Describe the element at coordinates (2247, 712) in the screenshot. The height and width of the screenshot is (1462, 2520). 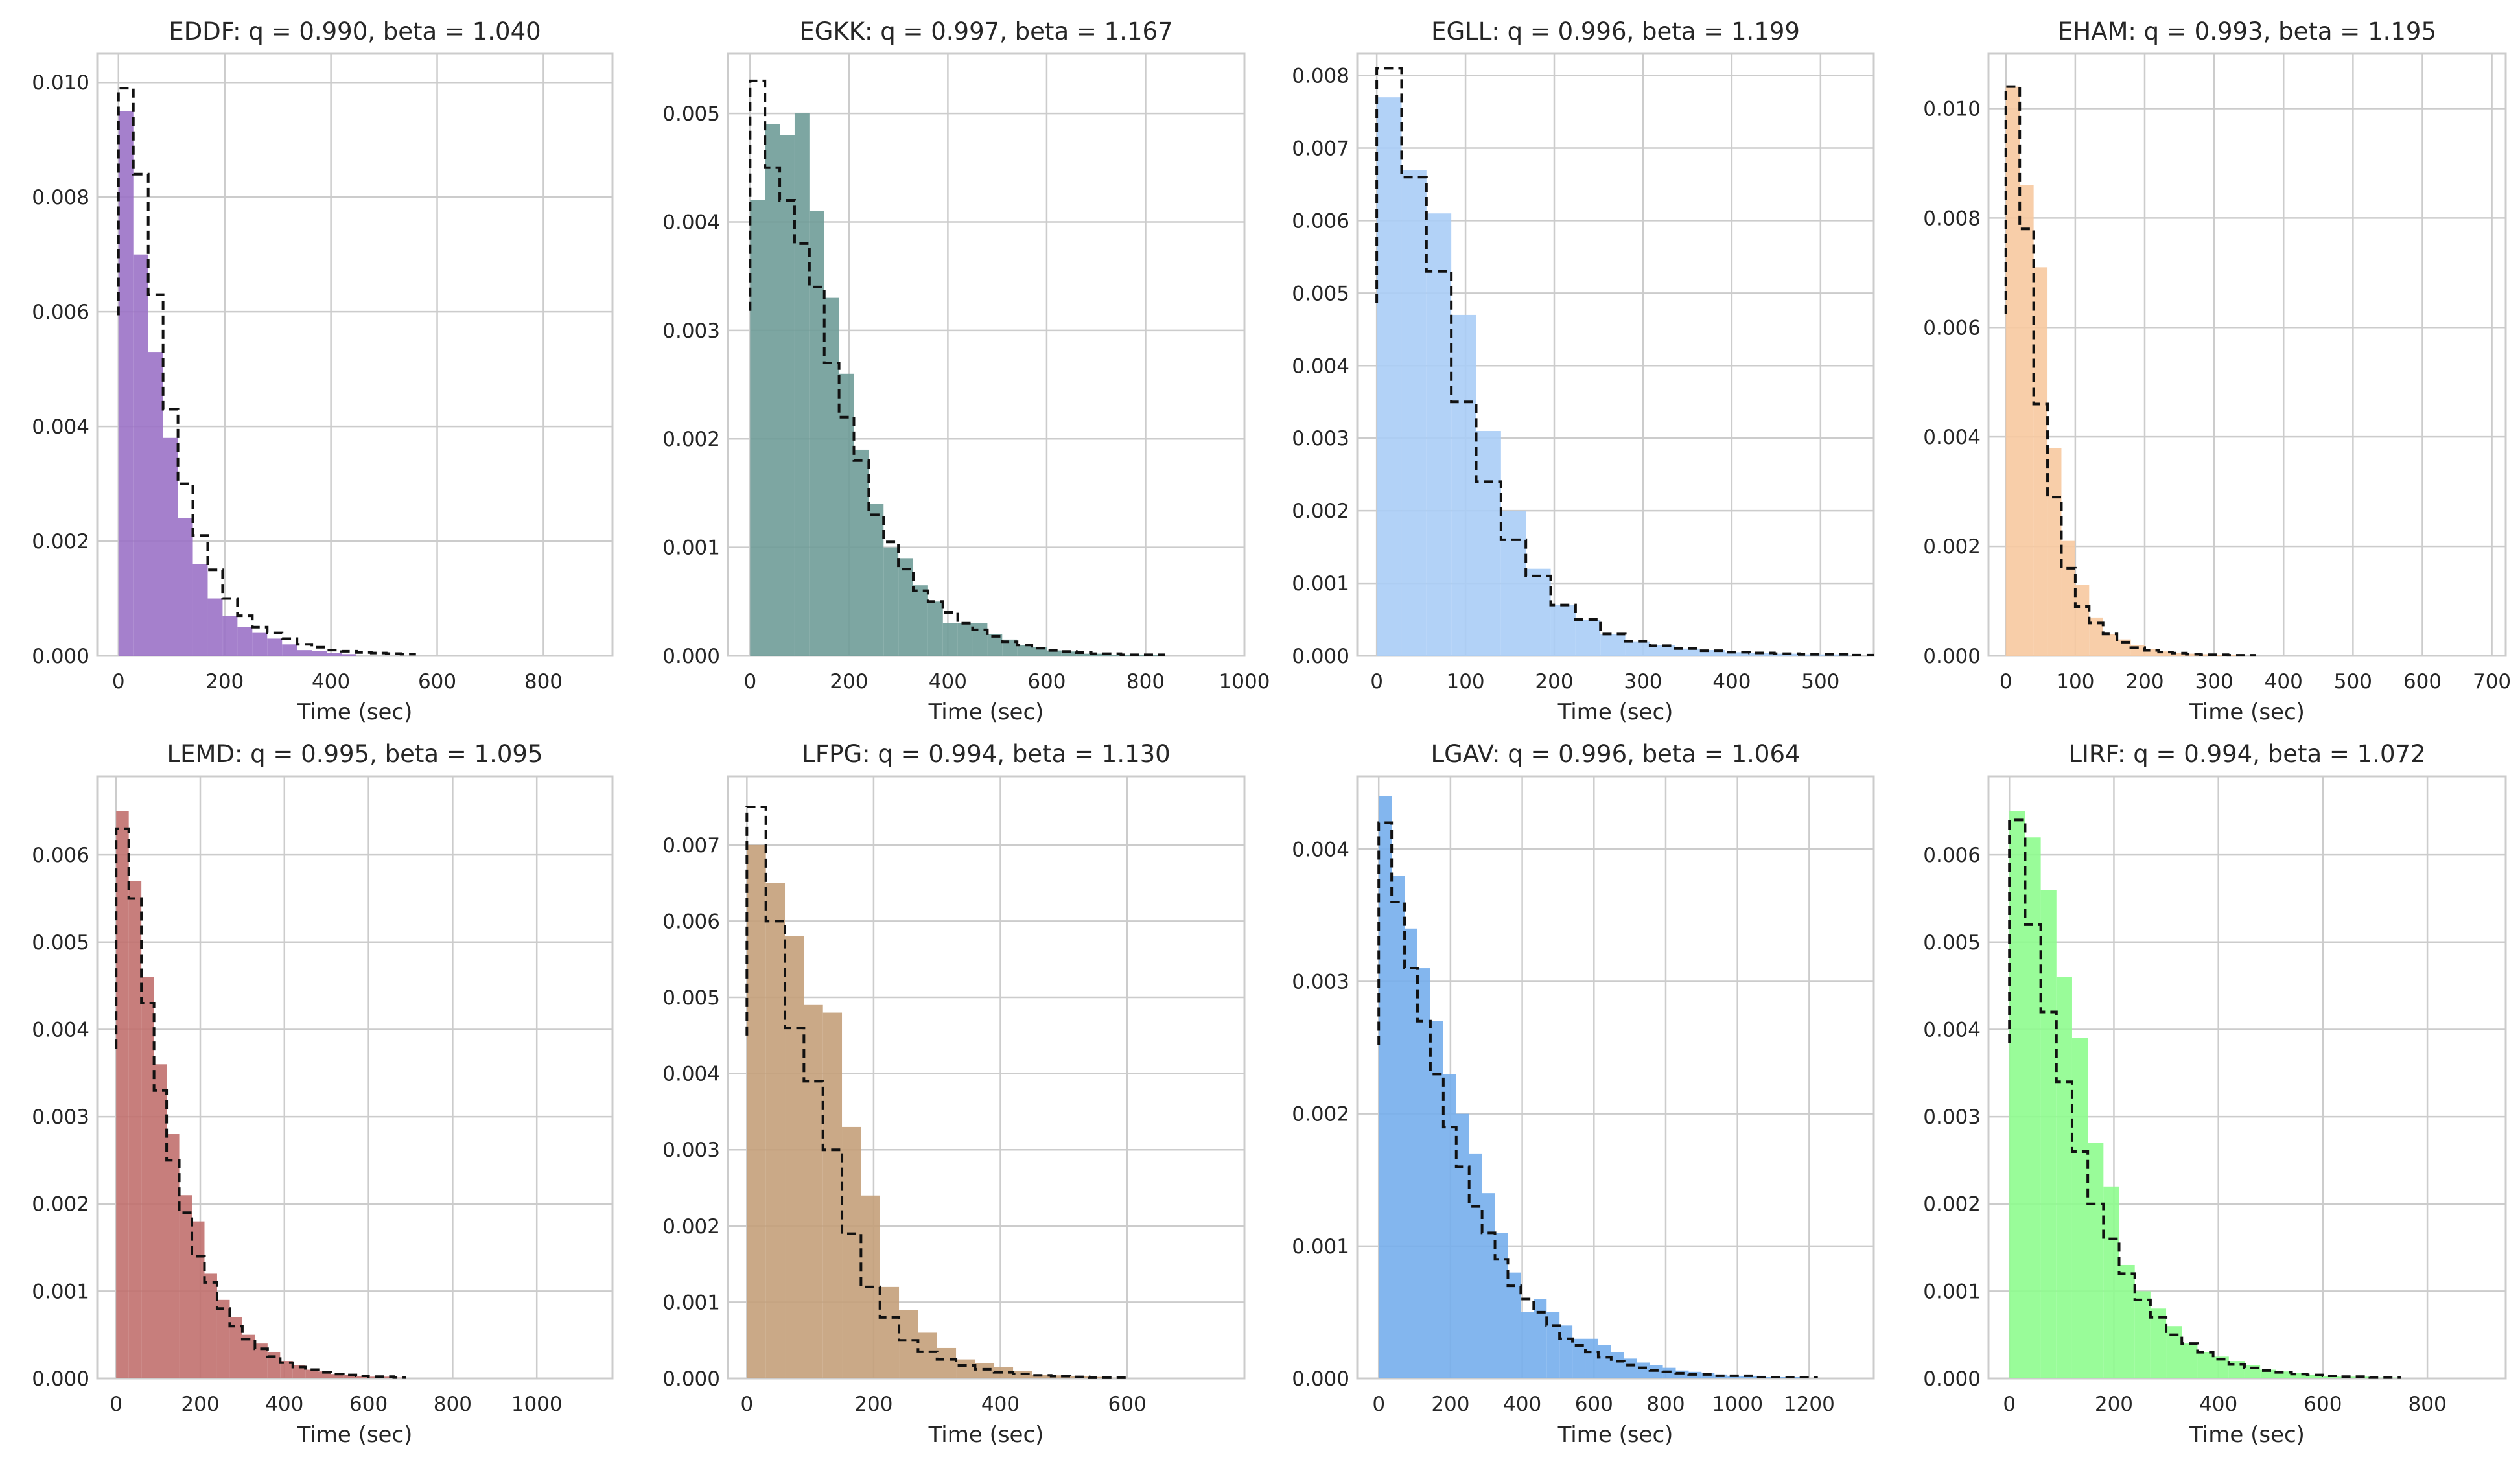
I see `x-axis-label: Time (sec)` at that location.